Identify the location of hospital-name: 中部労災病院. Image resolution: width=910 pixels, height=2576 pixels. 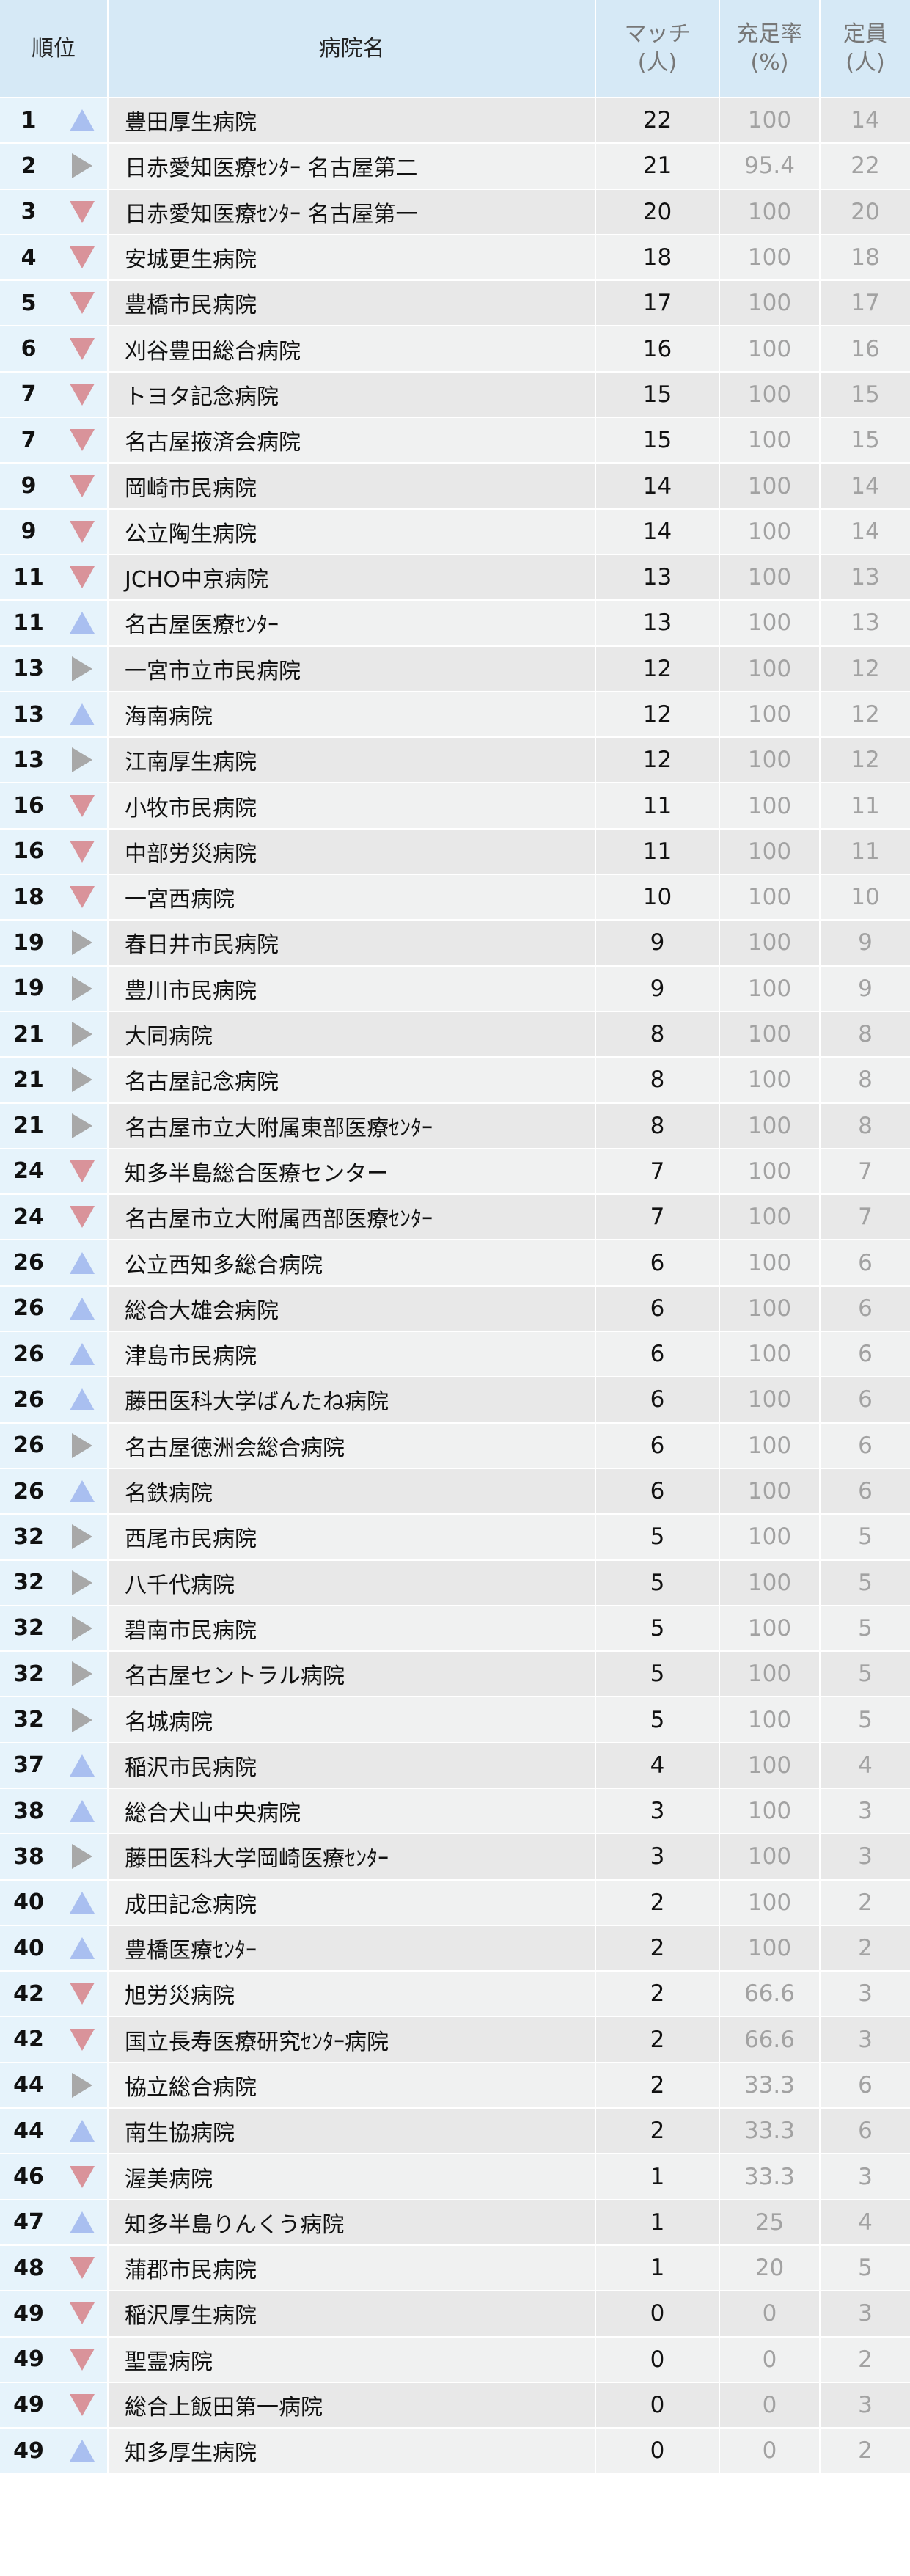
(351, 852).